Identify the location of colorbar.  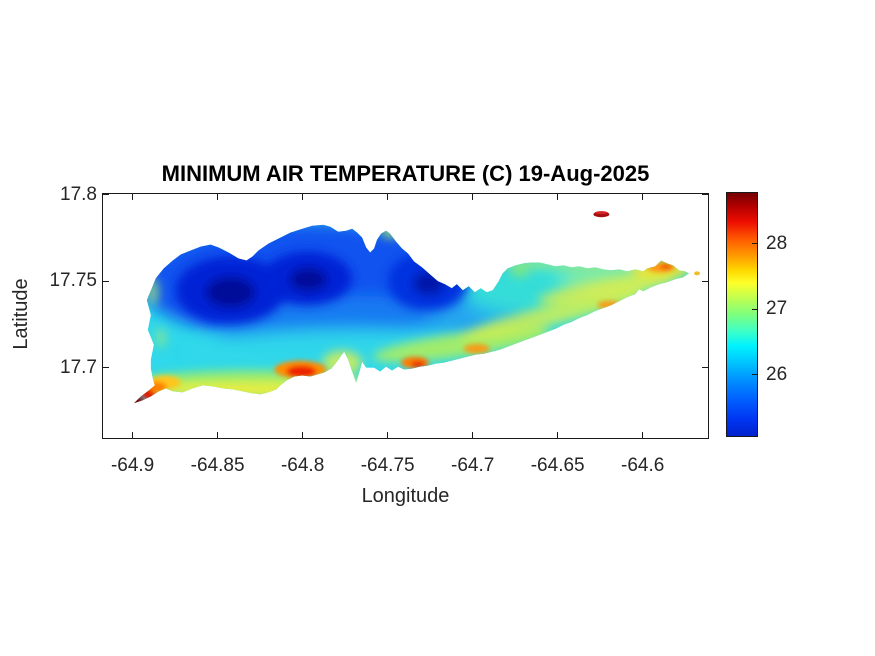
(742, 314).